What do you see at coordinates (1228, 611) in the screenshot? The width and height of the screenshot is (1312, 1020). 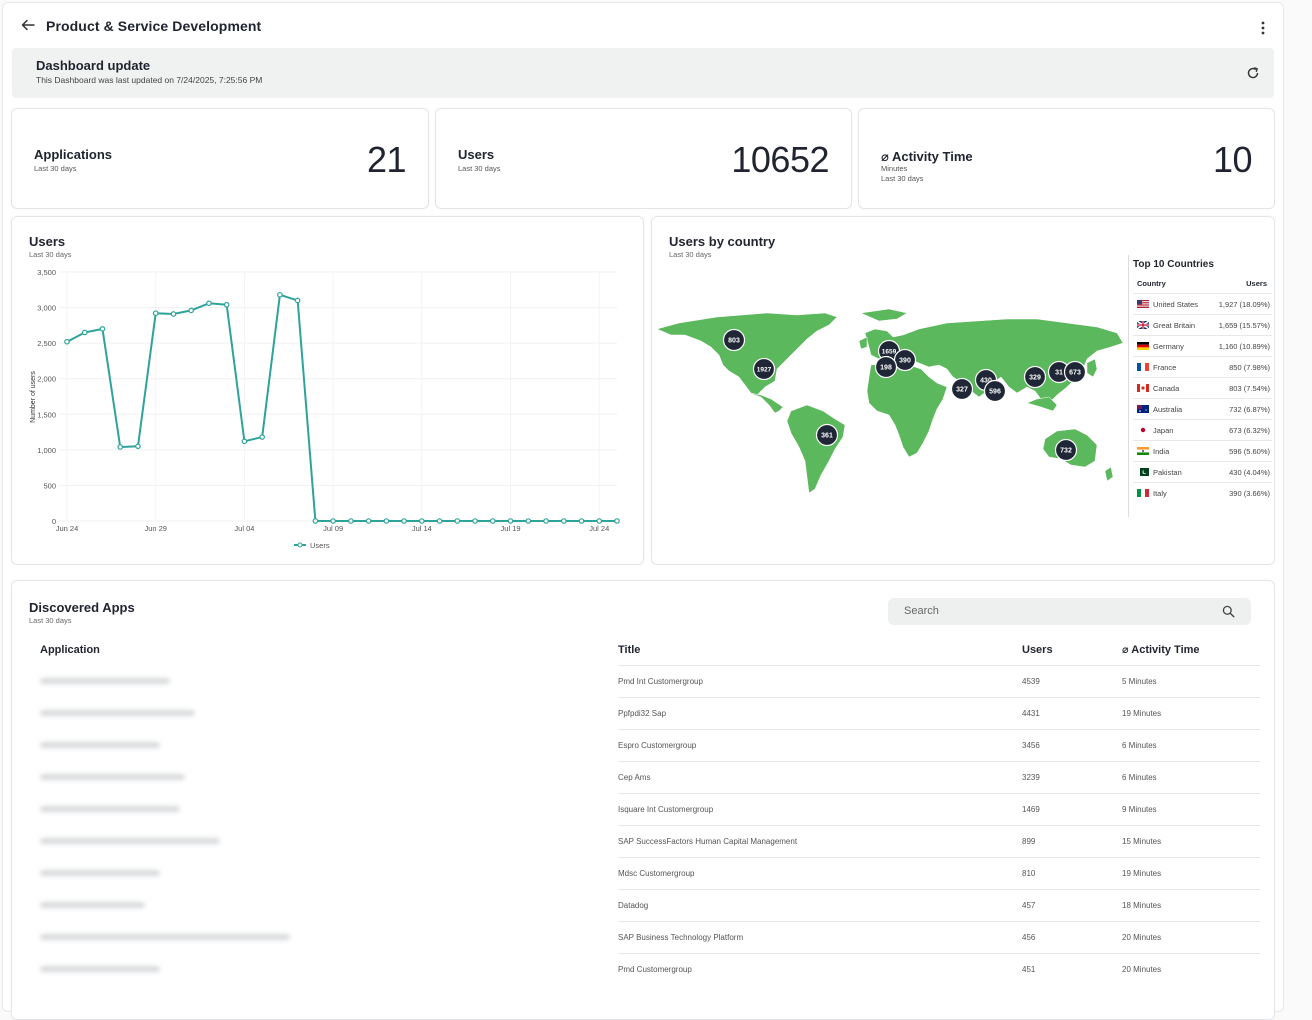 I see `search-icon` at bounding box center [1228, 611].